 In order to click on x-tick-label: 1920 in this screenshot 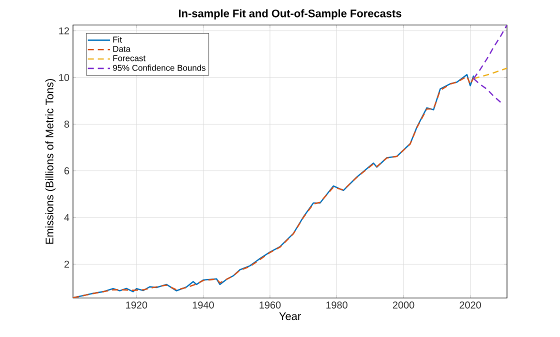, I will do `click(137, 305)`.